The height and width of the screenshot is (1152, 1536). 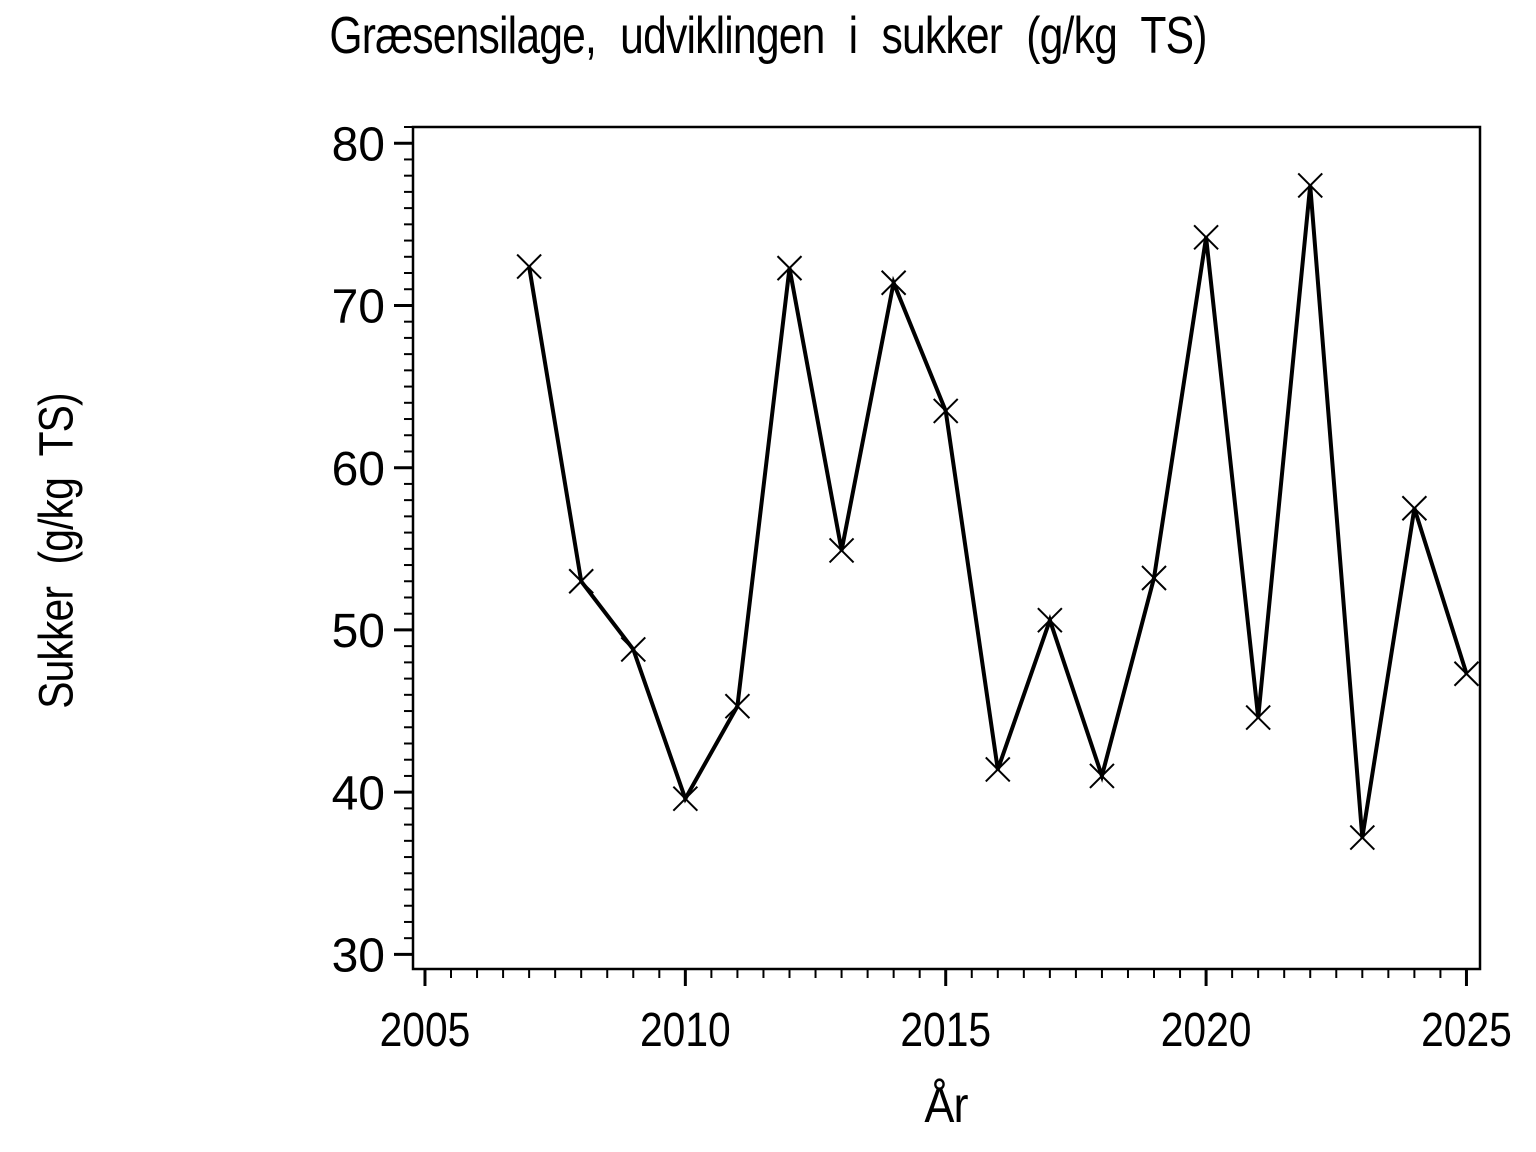 What do you see at coordinates (358, 631) in the screenshot?
I see `y-tick-label: 50` at bounding box center [358, 631].